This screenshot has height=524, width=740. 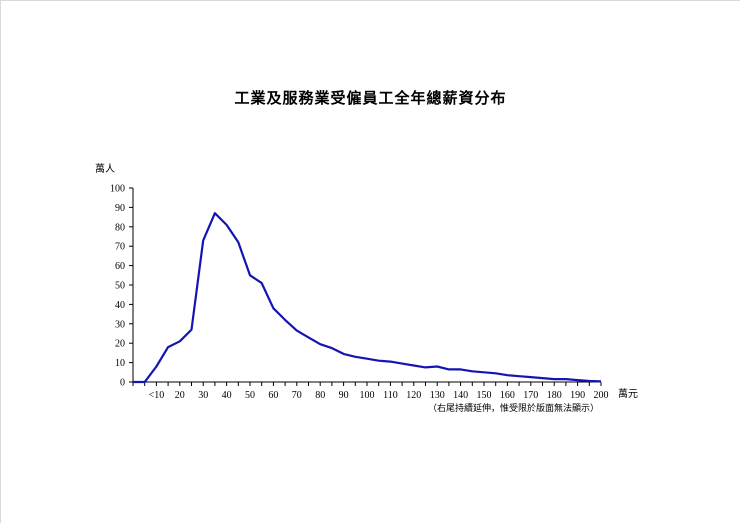 What do you see at coordinates (554, 395) in the screenshot?
I see `x-tick-label: 180` at bounding box center [554, 395].